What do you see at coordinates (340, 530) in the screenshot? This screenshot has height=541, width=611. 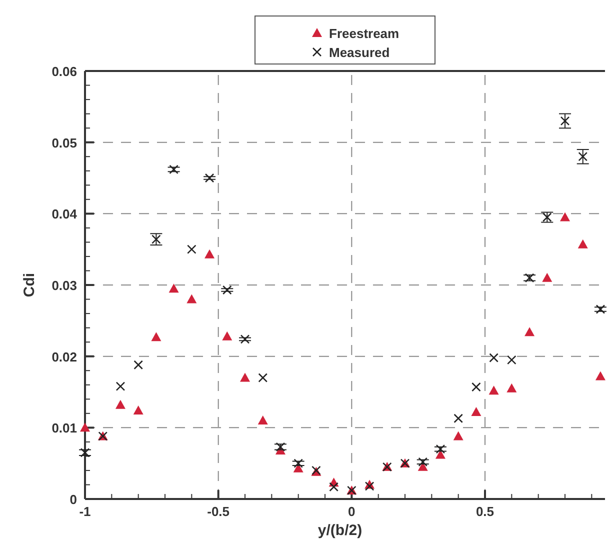 I see `x-axis-title: y/(b/2)` at bounding box center [340, 530].